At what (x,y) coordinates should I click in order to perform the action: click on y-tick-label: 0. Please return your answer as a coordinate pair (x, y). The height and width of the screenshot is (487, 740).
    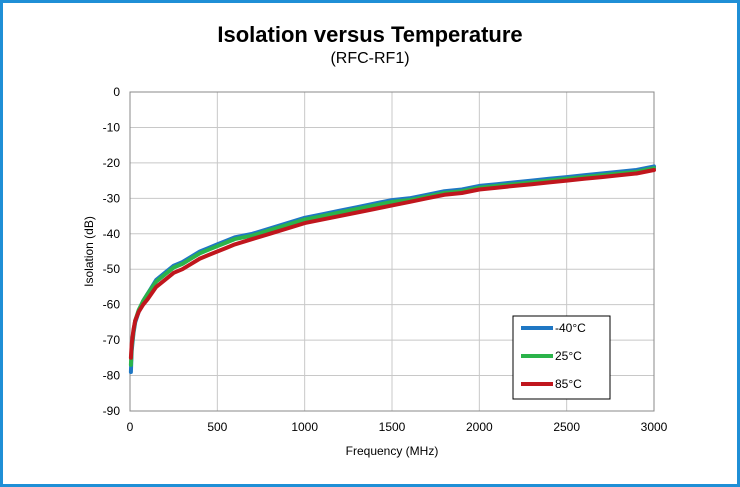
    Looking at the image, I should click on (116, 92).